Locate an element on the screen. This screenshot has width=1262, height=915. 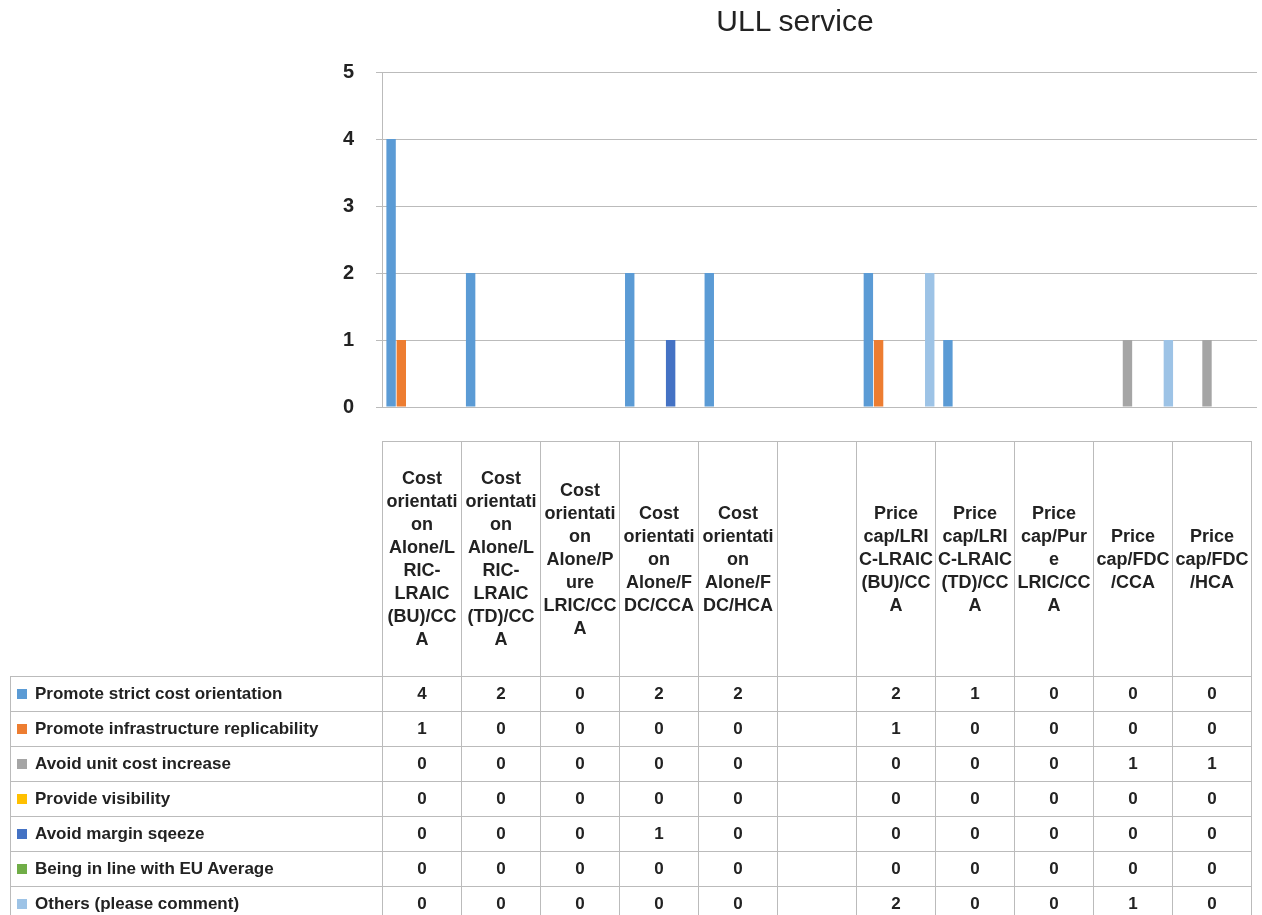
x-tick-label: Cost orientation Alone/LRIC-LRAIC (BU)/CCA is located at coordinates (422, 559).